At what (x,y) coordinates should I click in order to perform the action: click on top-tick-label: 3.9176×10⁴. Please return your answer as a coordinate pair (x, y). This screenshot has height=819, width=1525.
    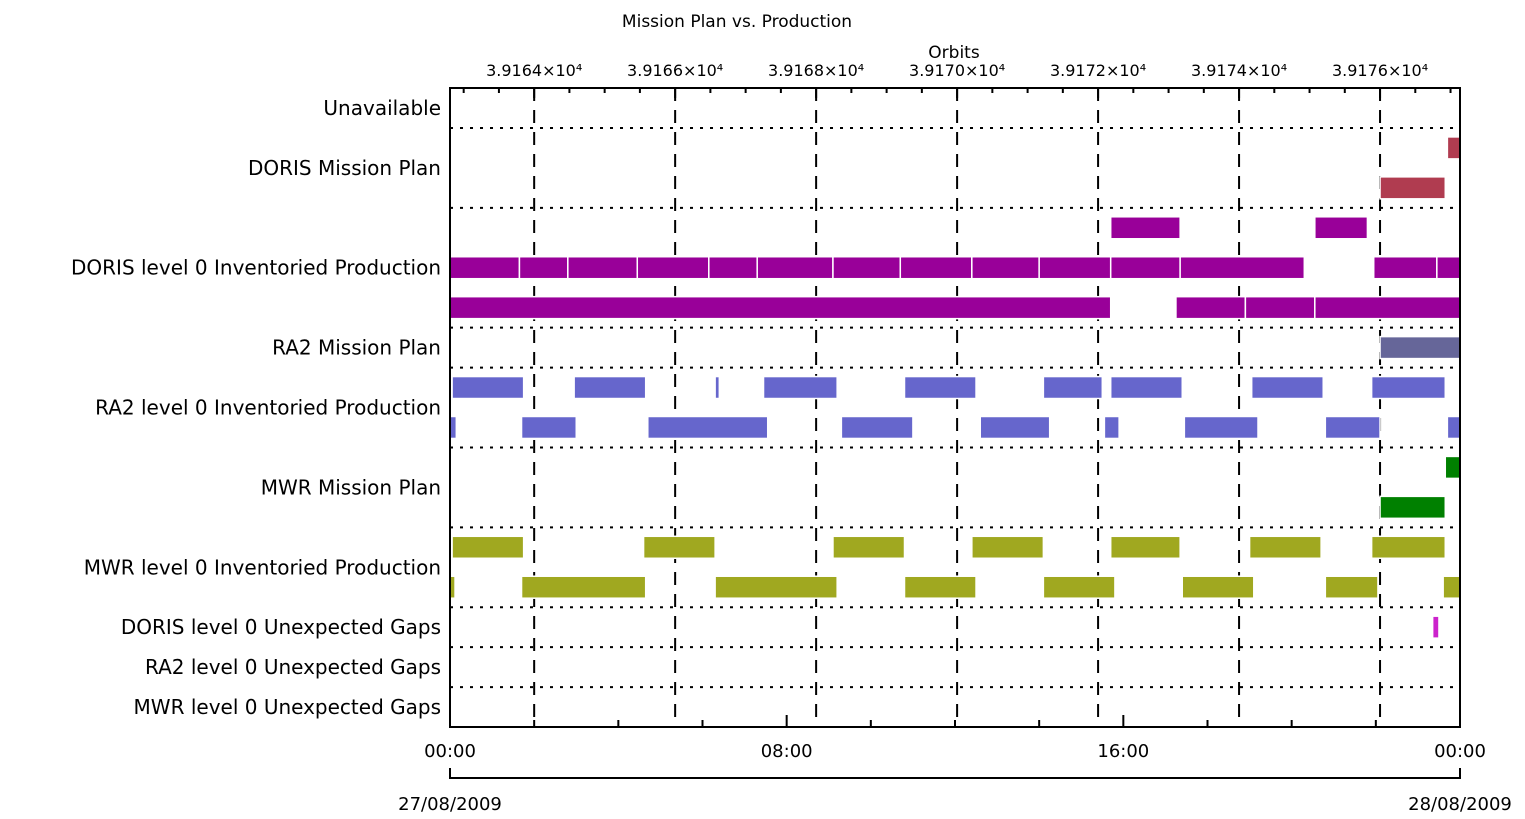
    Looking at the image, I should click on (1380, 70).